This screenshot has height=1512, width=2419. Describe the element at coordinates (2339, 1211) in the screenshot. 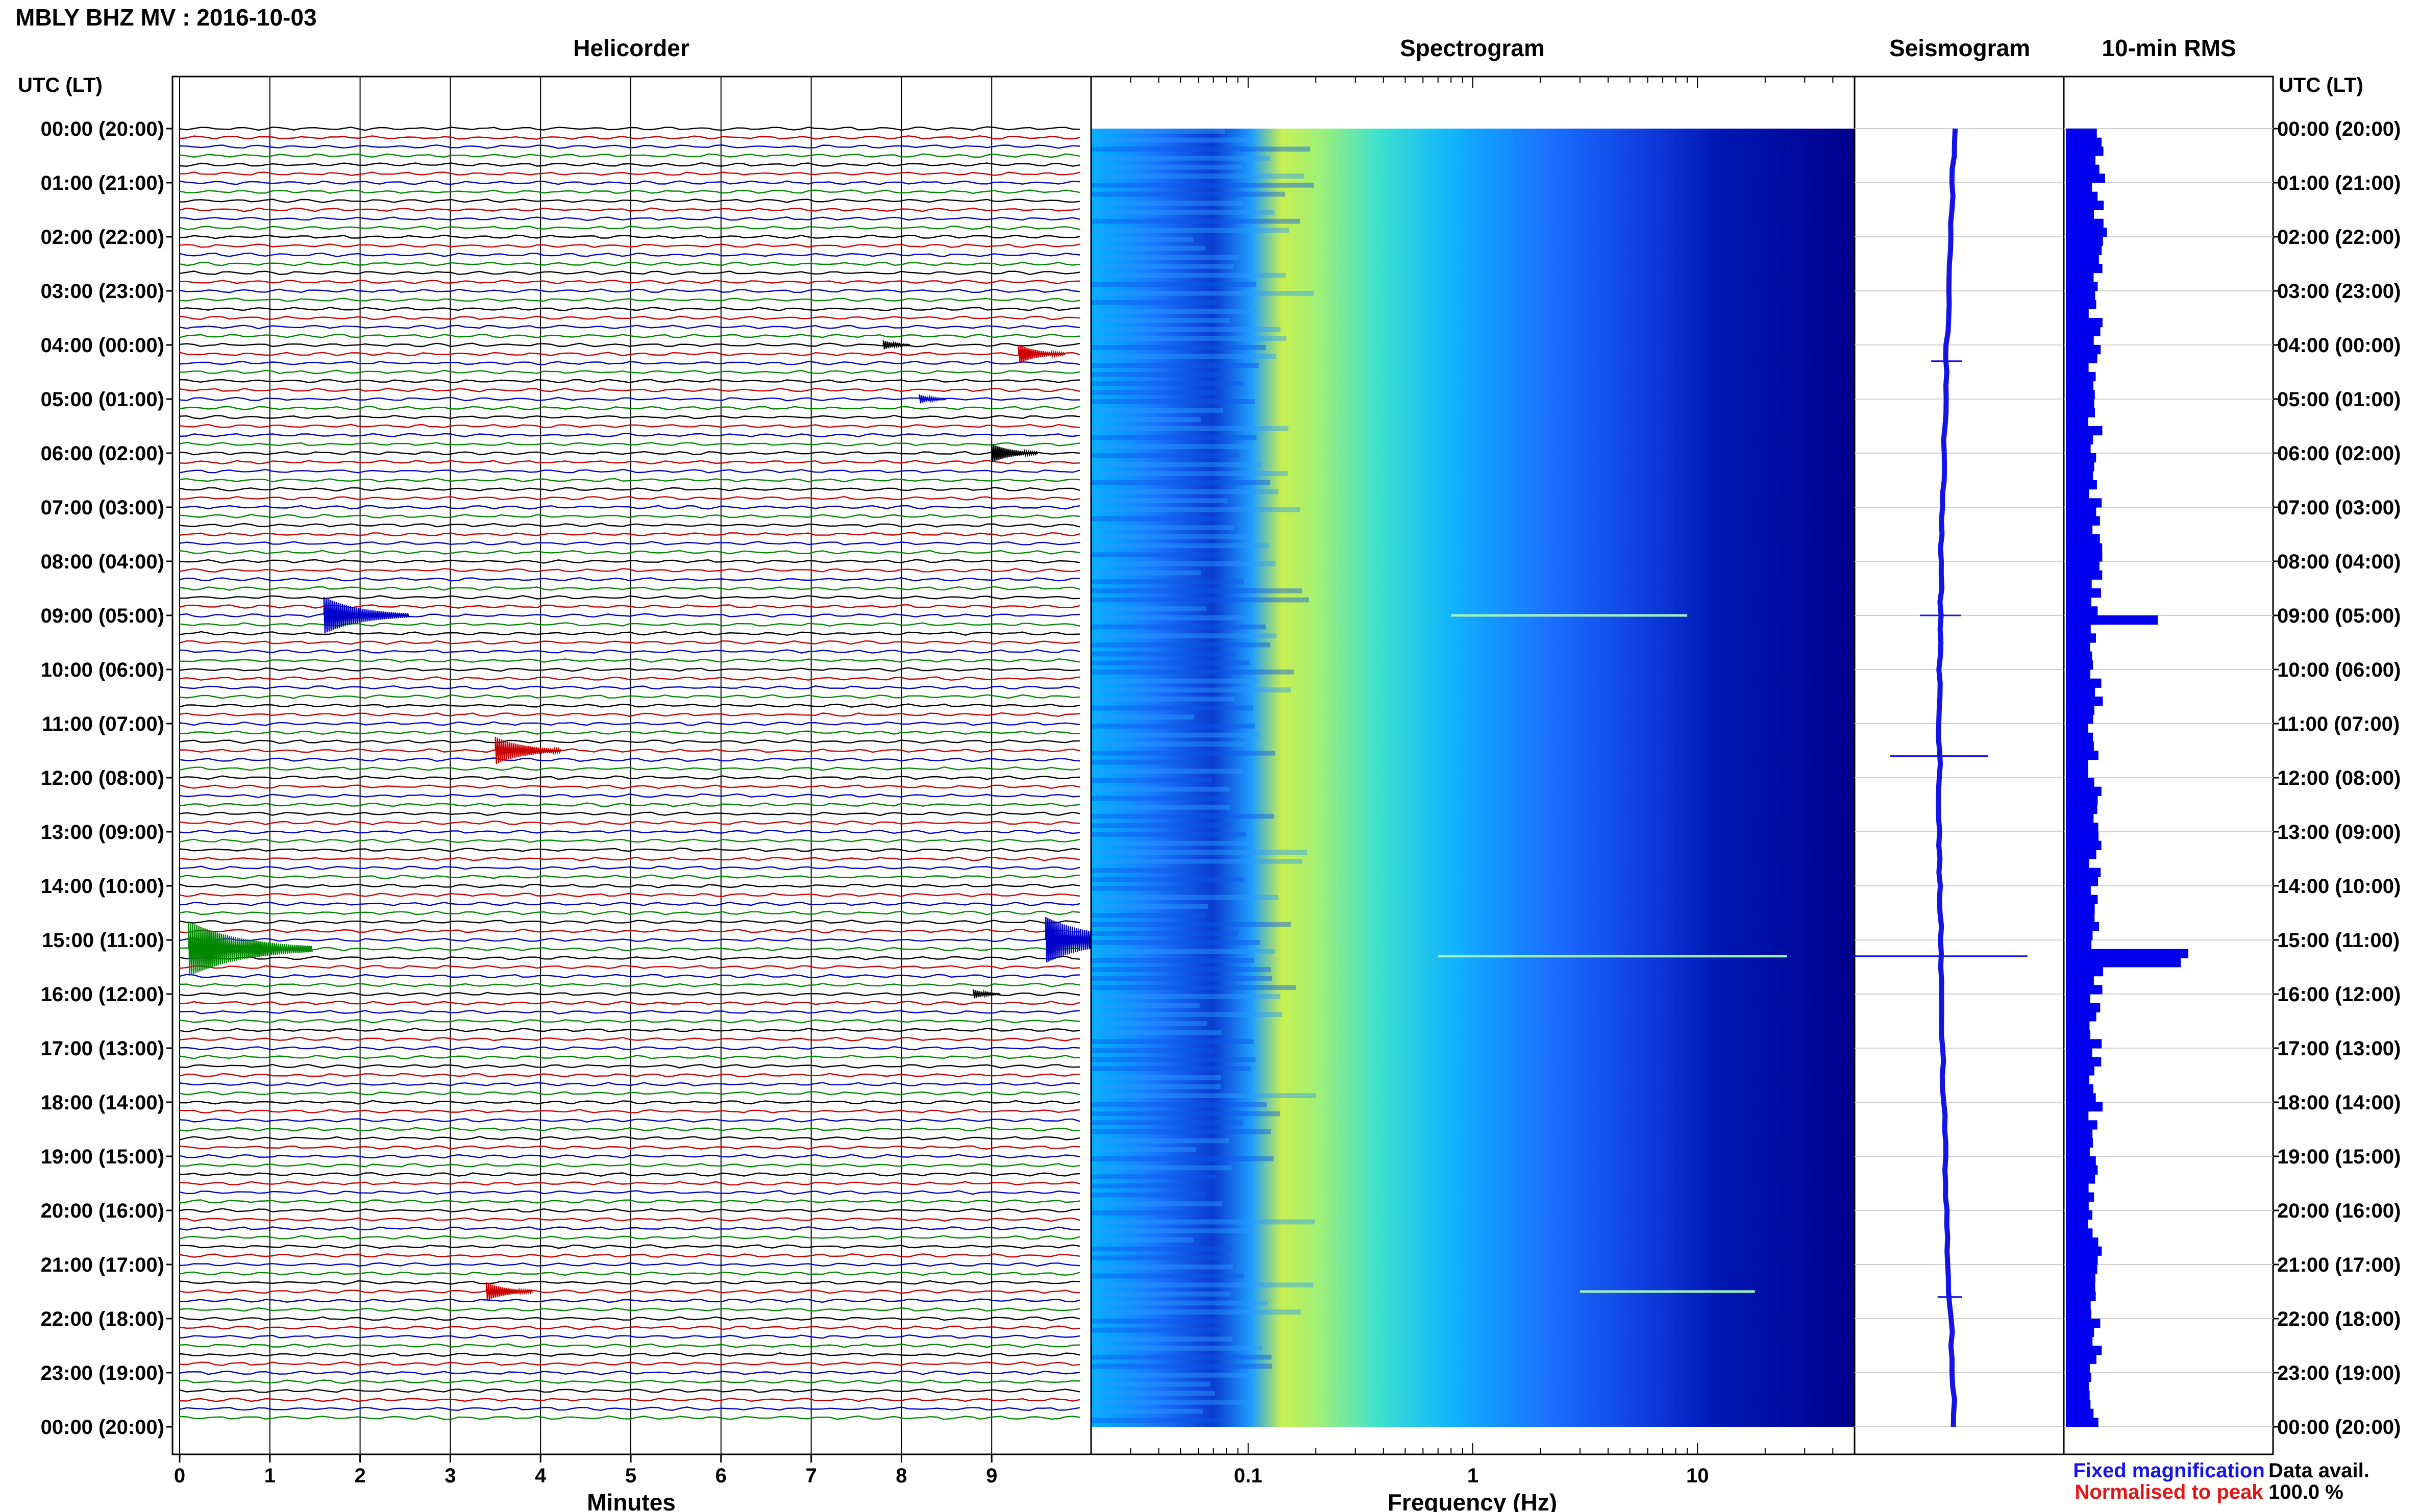

I see `time-label-right: 20:00 (16:00)` at that location.